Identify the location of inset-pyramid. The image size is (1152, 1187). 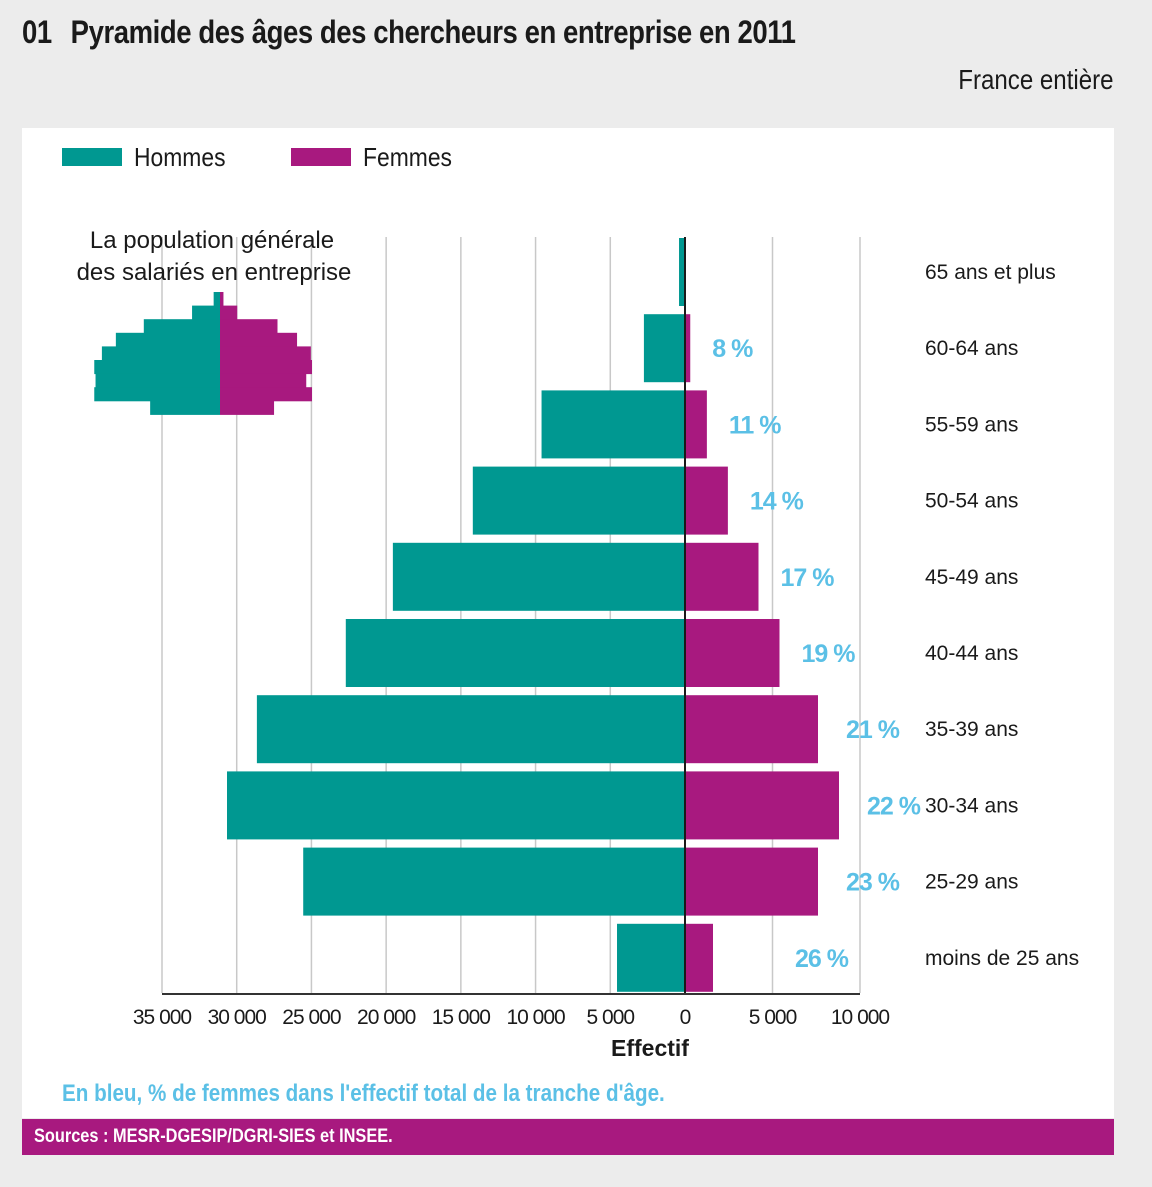
(203, 353).